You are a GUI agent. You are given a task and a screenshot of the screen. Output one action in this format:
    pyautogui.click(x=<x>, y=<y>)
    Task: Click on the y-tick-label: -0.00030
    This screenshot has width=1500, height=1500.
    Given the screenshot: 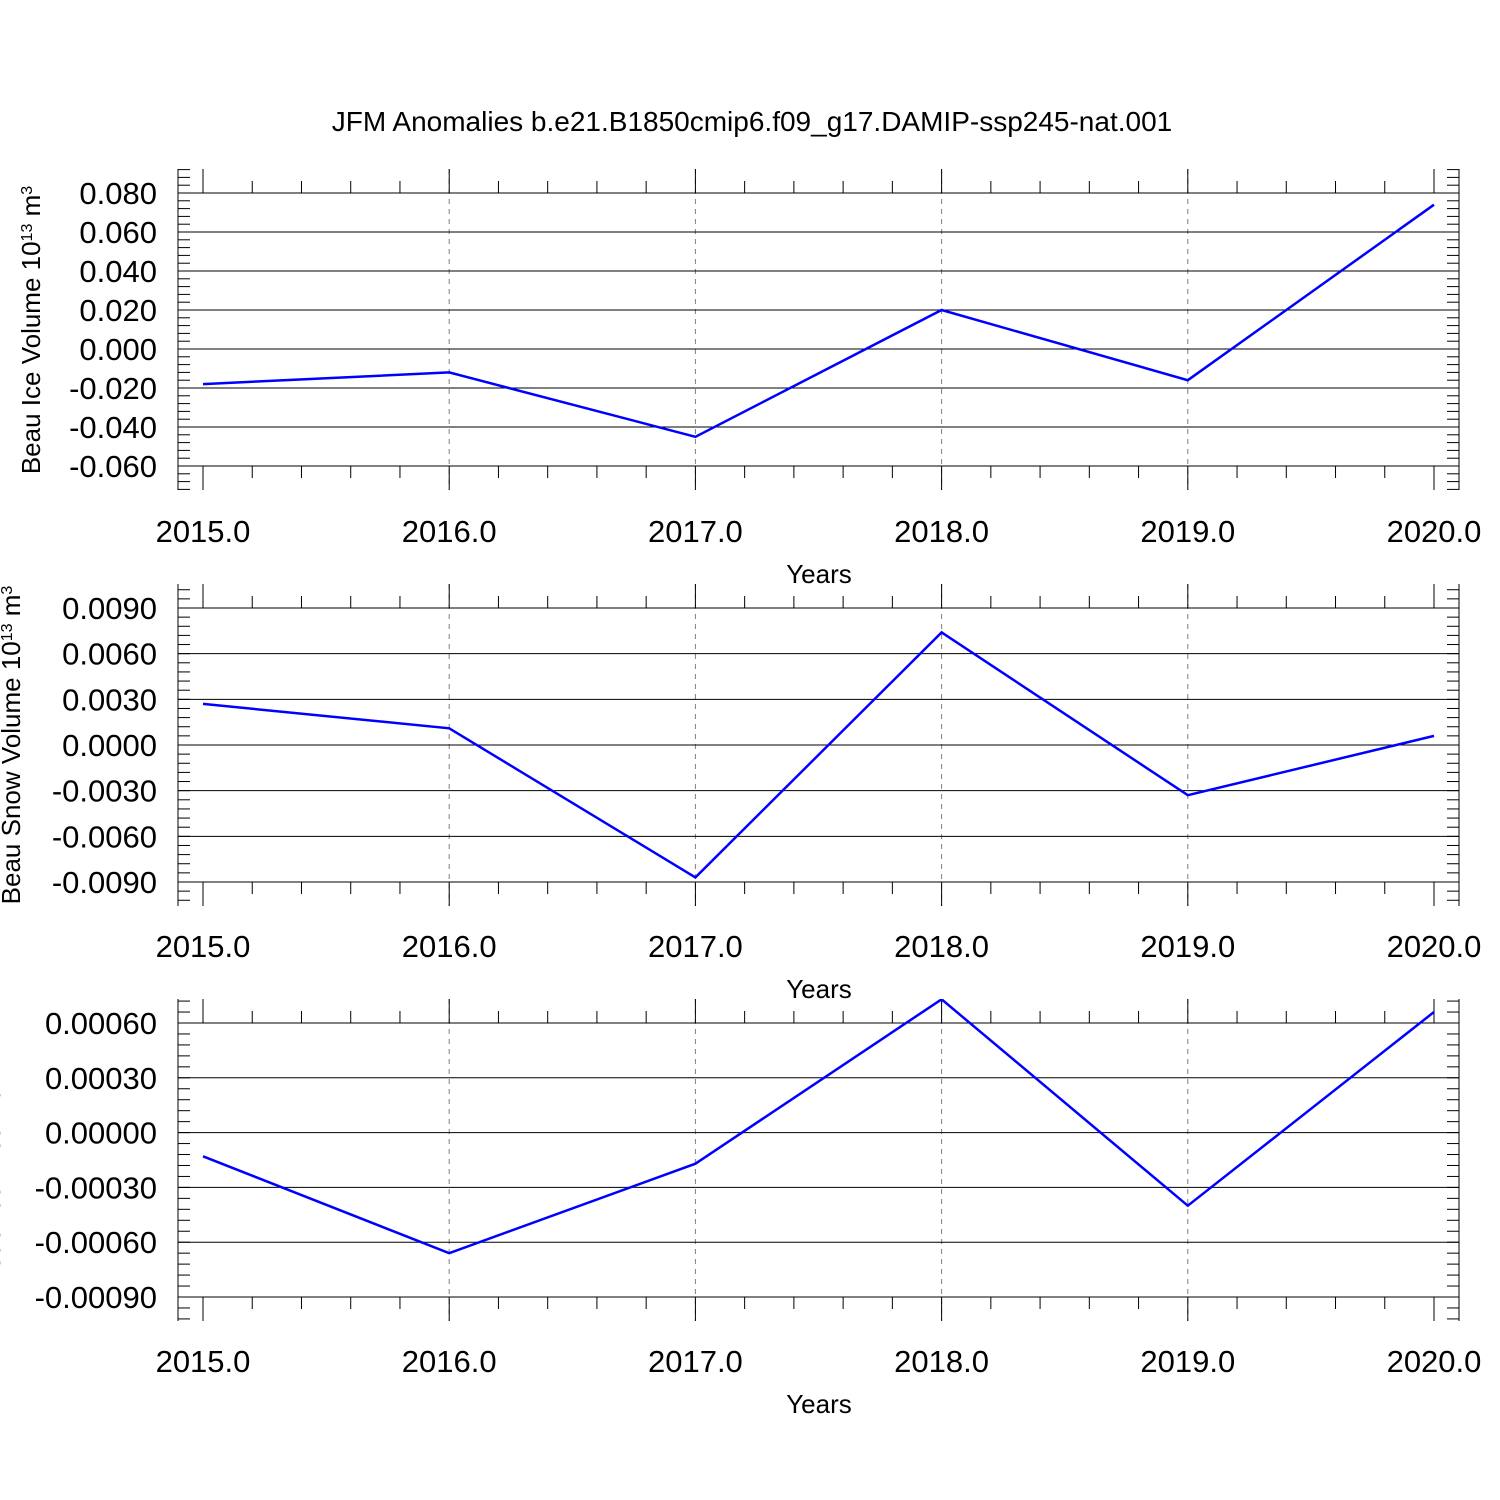 What is the action you would take?
    pyautogui.click(x=96, y=1187)
    